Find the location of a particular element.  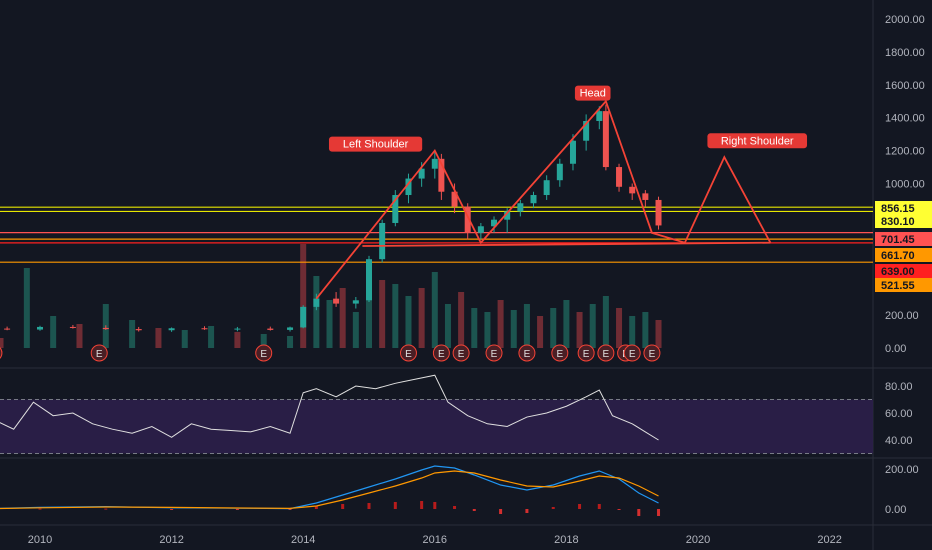

rsi-tick-label: 60.00 is located at coordinates (899, 414).